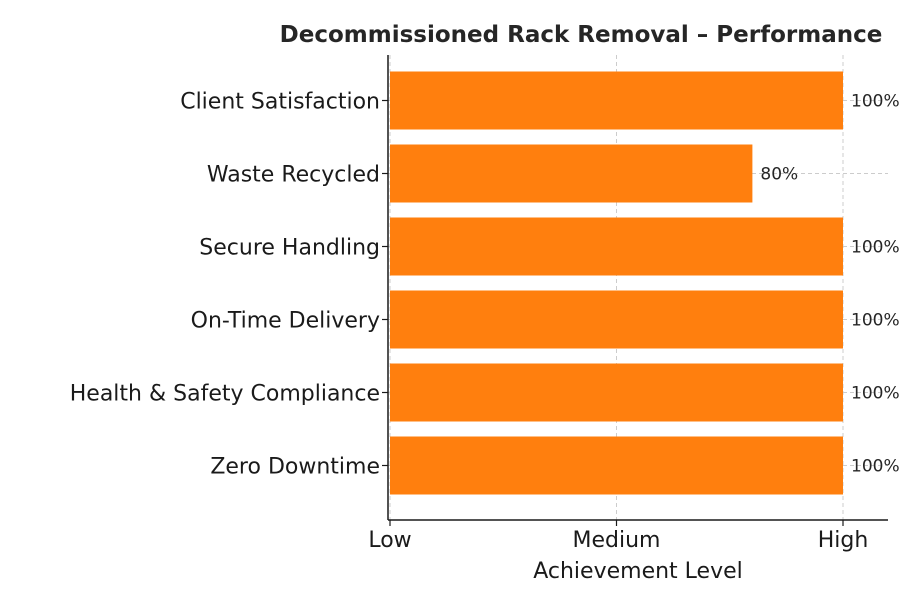 This screenshot has width=914, height=609. I want to click on category-label-2: Secure Handling, so click(289, 248).